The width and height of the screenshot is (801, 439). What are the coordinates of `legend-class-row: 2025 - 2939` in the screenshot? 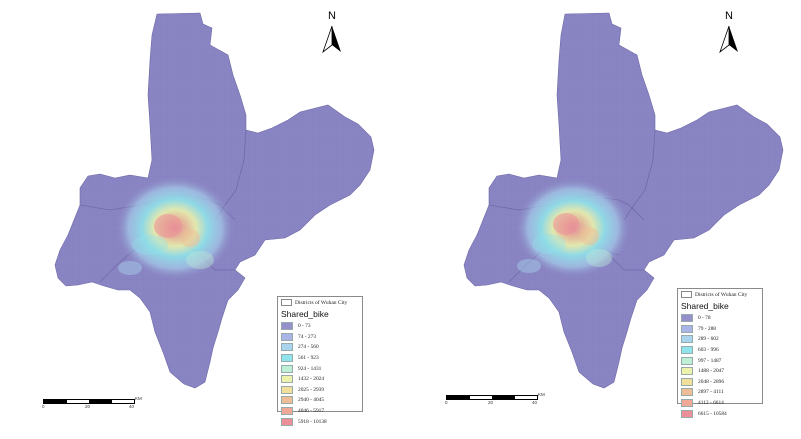 It's located at (320, 390).